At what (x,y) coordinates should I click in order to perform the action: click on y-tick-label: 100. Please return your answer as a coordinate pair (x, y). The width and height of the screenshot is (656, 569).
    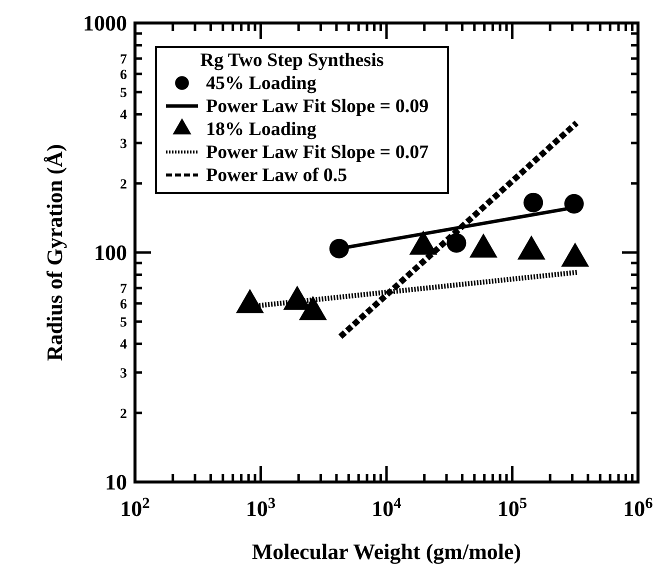
    Looking at the image, I should click on (110, 253).